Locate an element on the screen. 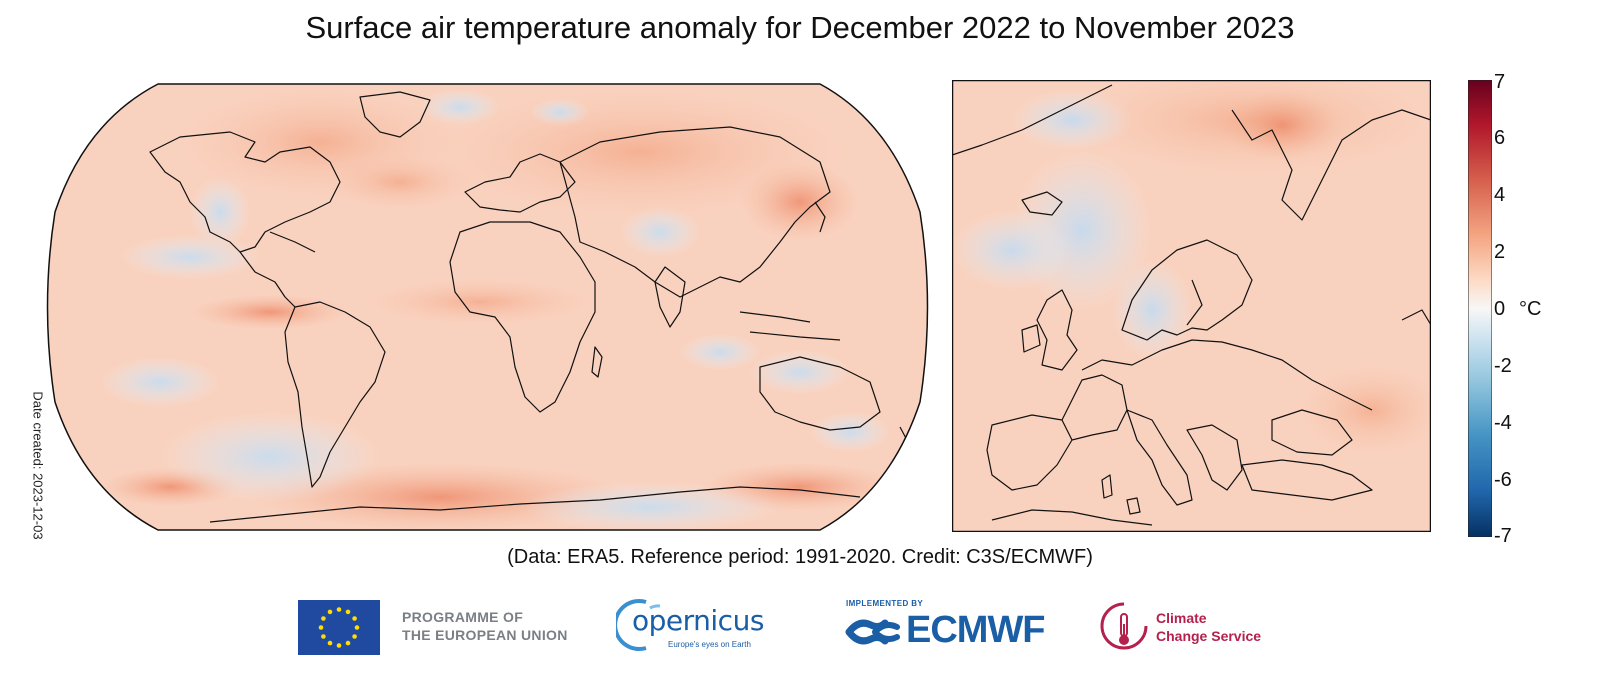 The width and height of the screenshot is (1600, 693). colorbar-tick: -2 is located at coordinates (1503, 366).